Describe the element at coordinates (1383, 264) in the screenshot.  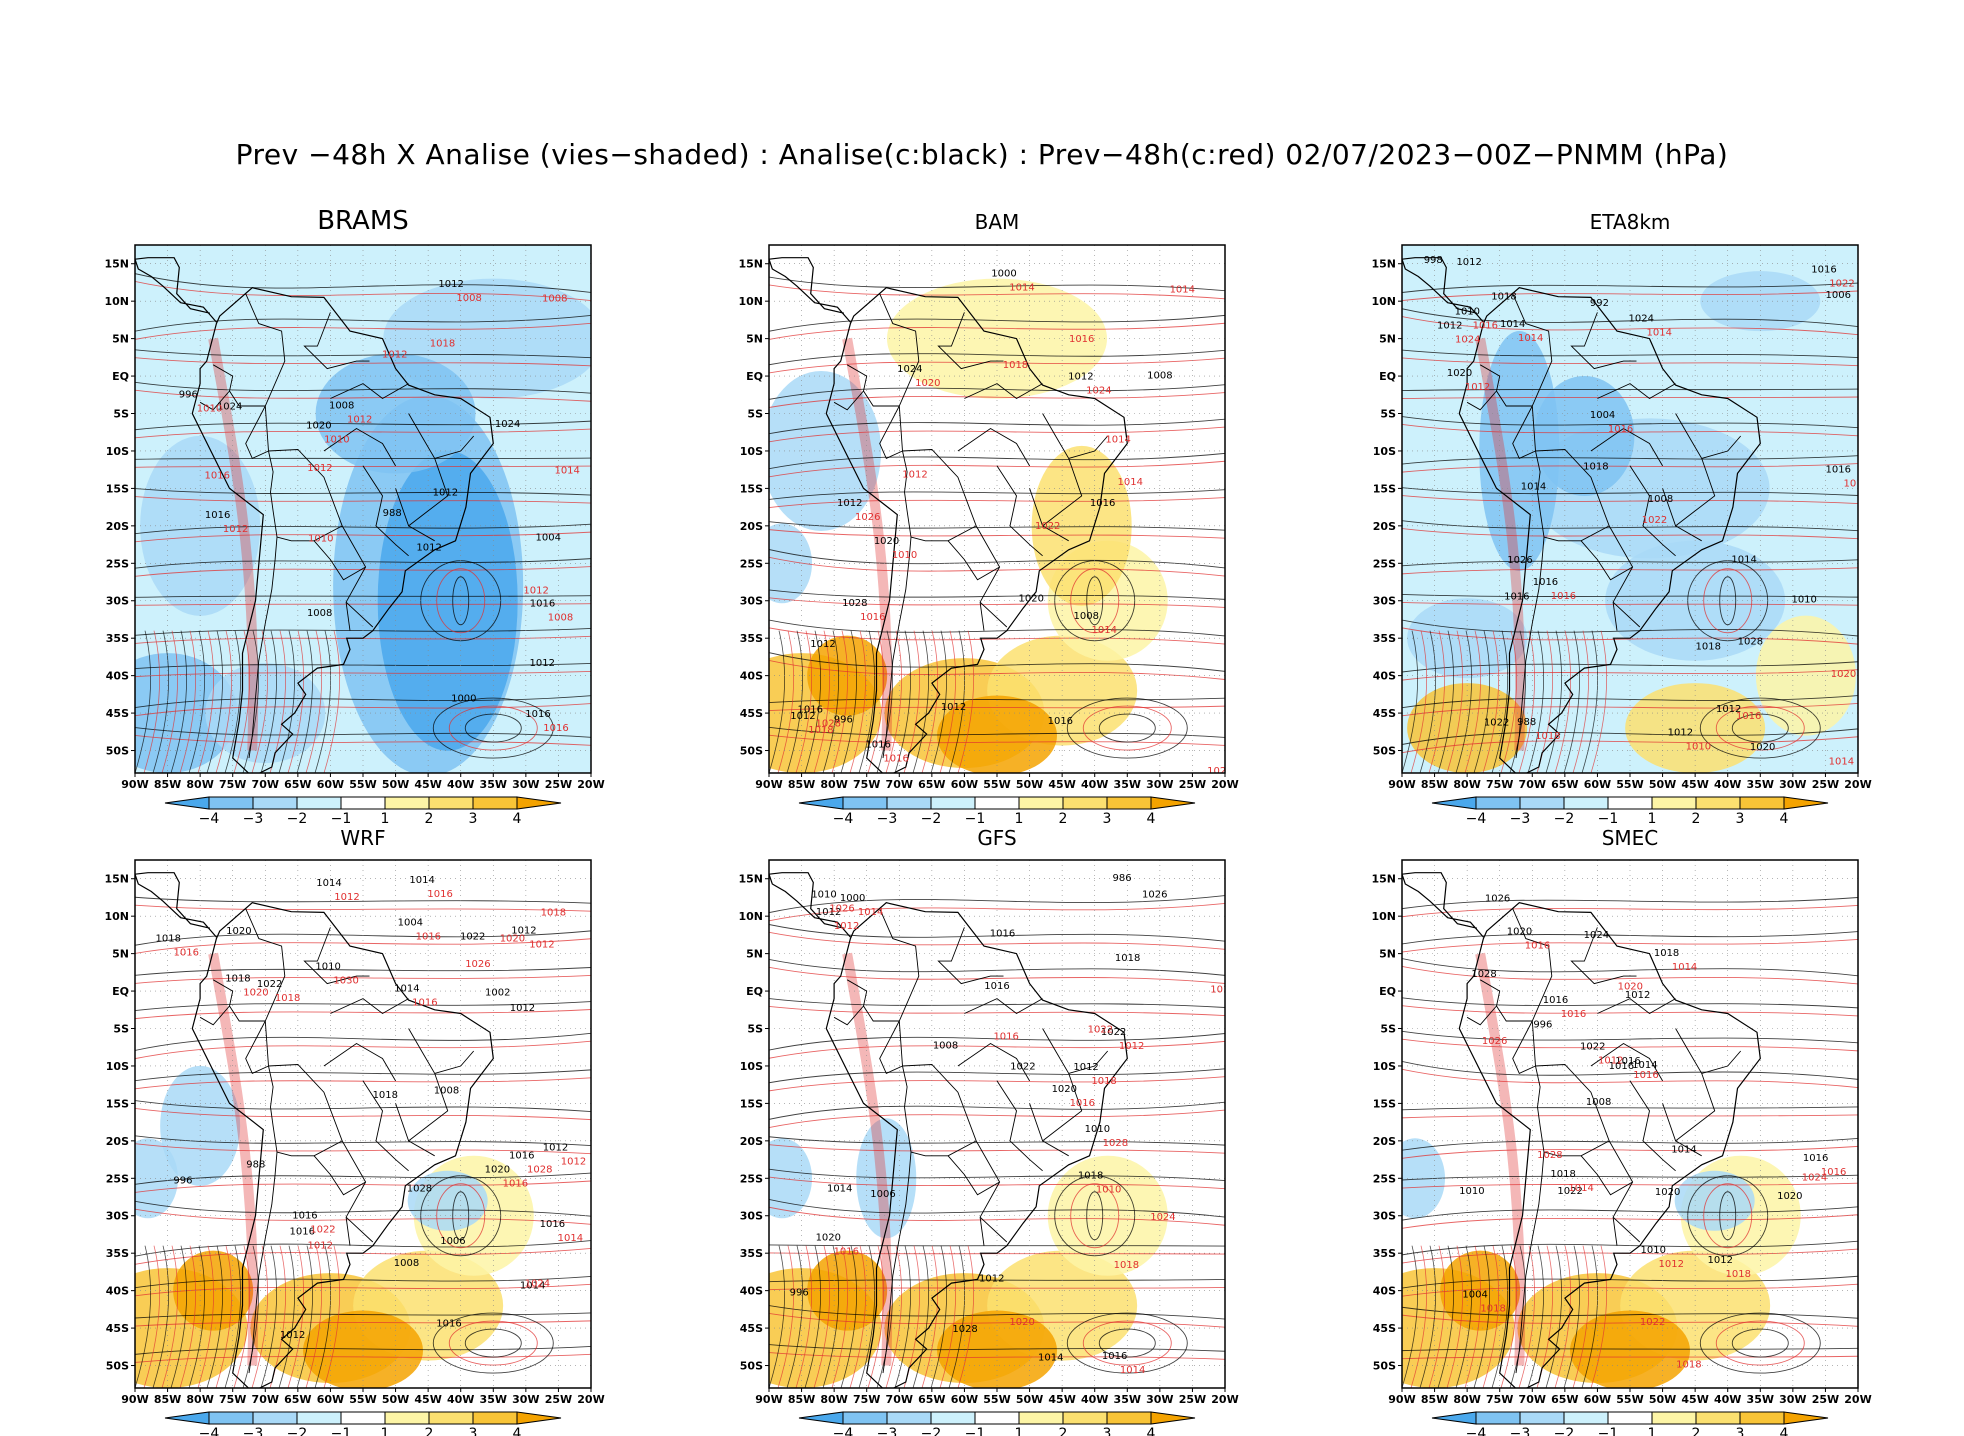
I see `lat-tick-label: 15N` at that location.